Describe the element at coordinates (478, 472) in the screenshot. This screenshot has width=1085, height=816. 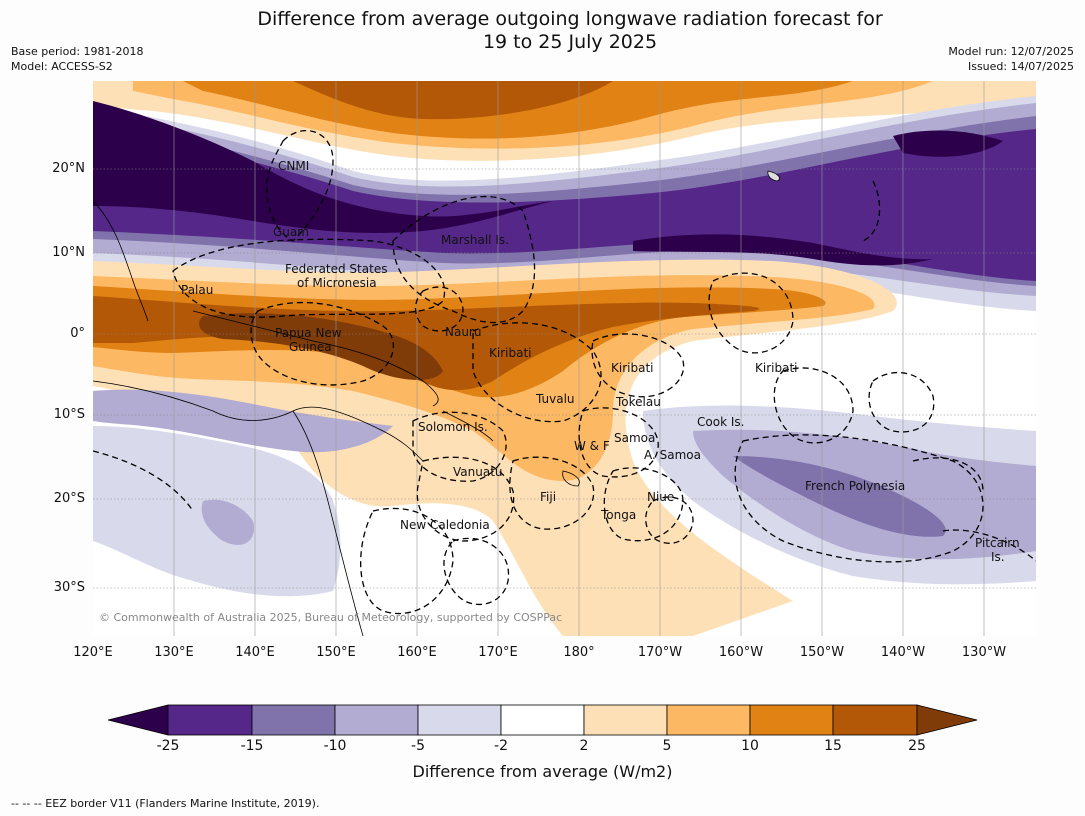
I see `label-vanuatu: Vanuatu` at that location.